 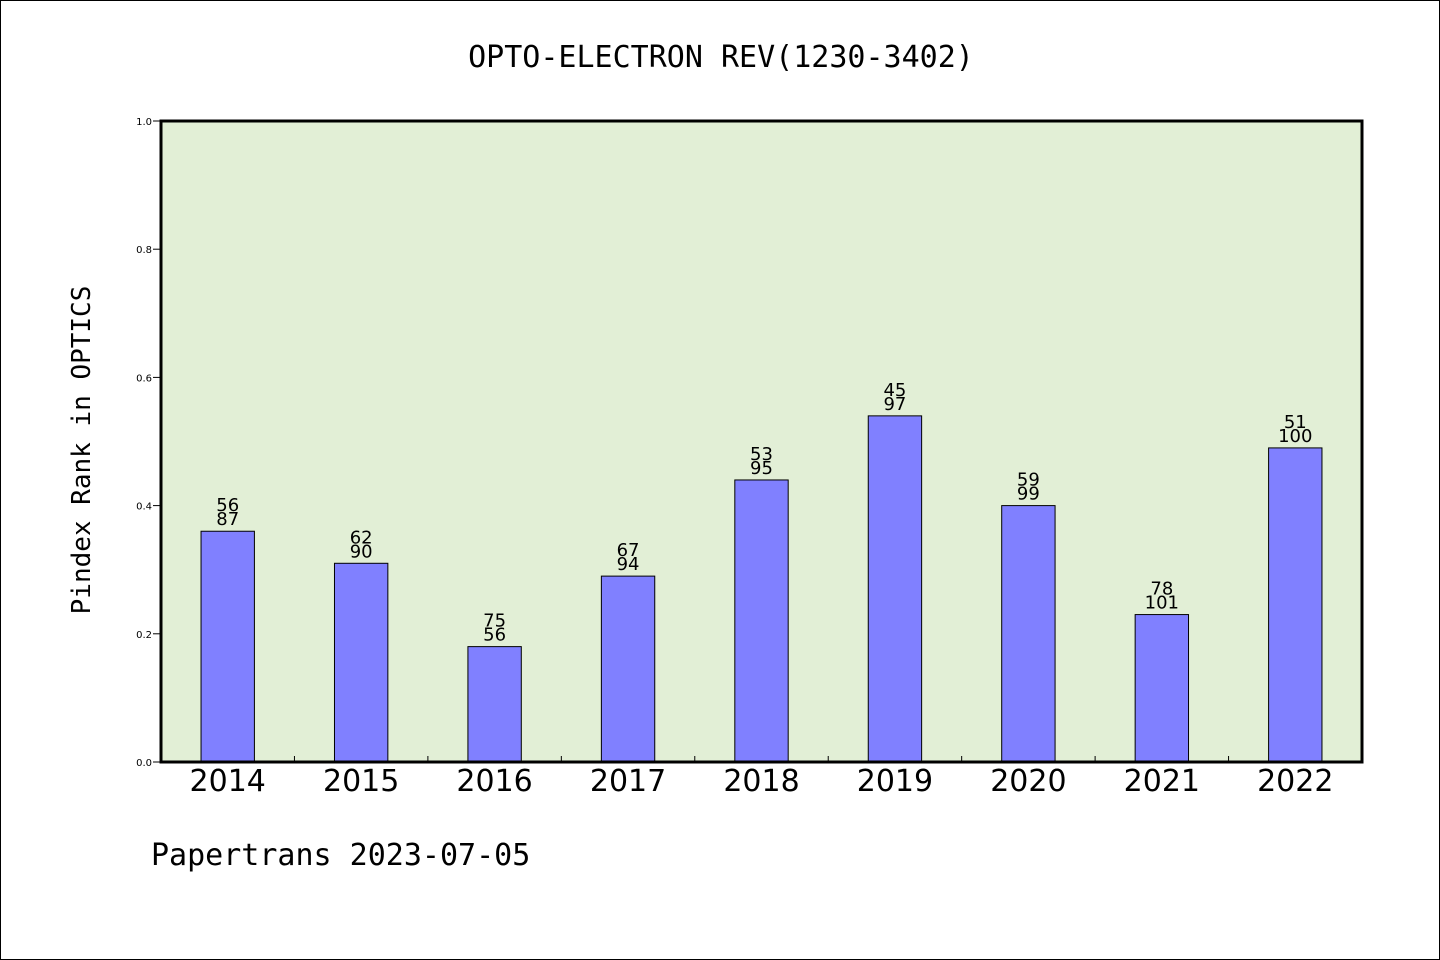 I want to click on y-tick-label: 1.0, so click(x=144, y=122).